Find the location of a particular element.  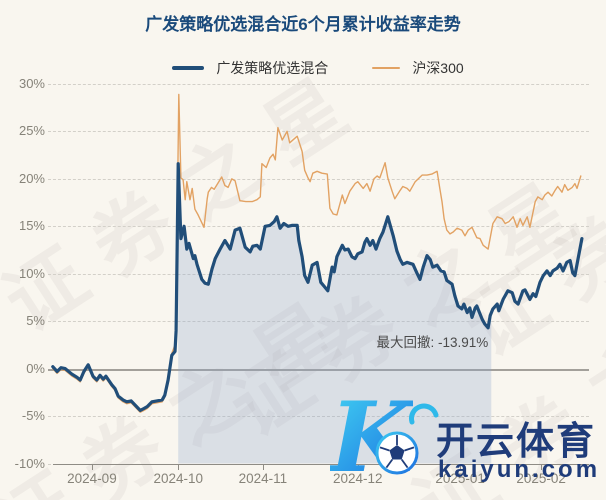

y-axis-label: 20% is located at coordinates (31, 178).